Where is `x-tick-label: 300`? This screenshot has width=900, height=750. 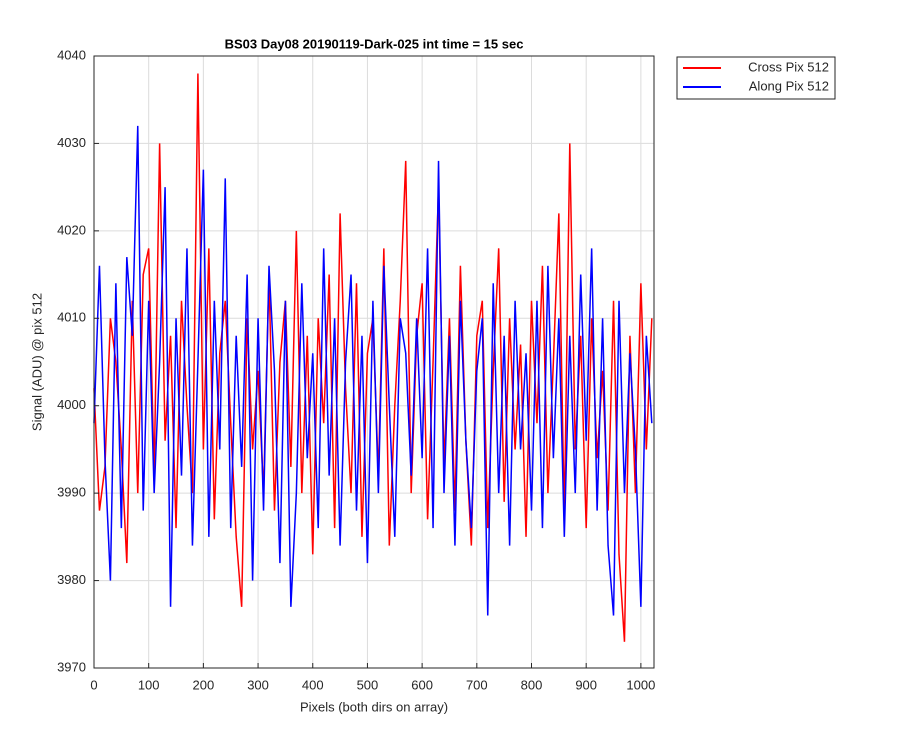 x-tick-label: 300 is located at coordinates (258, 684).